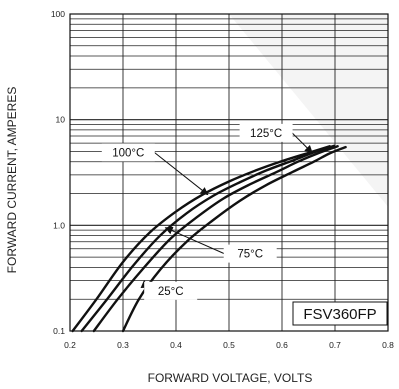 This screenshot has width=399, height=389. Describe the element at coordinates (70, 345) in the screenshot. I see `x-tick-label: 0.2` at that location.